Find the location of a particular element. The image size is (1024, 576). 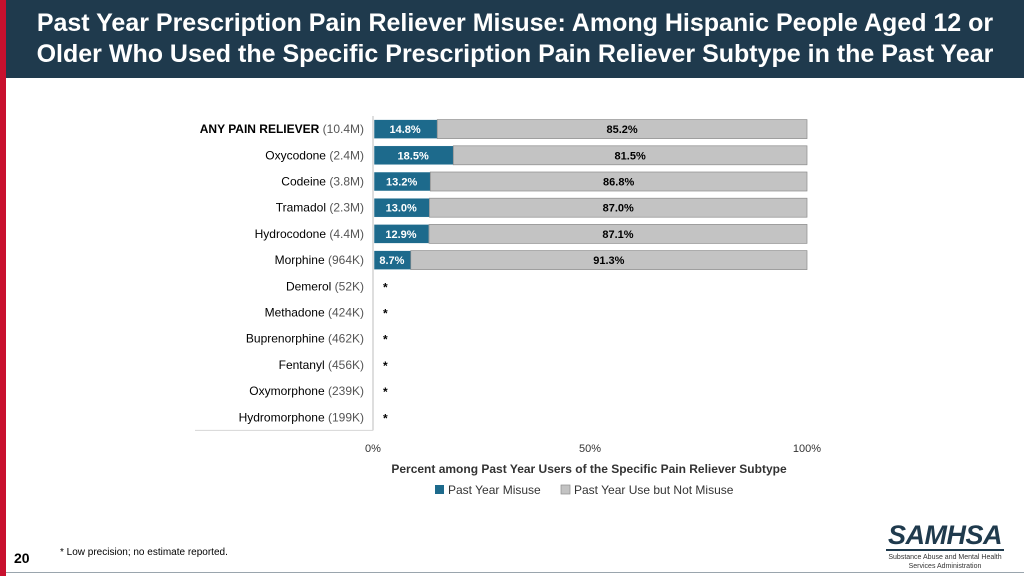

category-label: Demerol (52K) is located at coordinates (325, 286).